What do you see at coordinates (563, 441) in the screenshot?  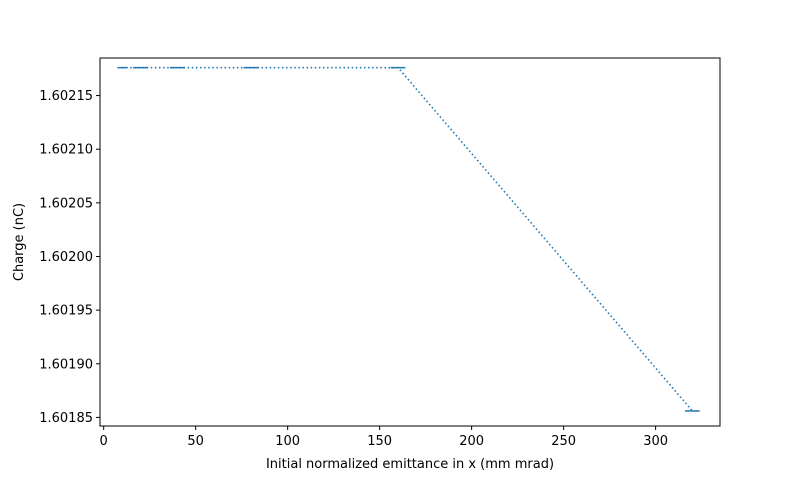 I see `x-tick-label: 250` at bounding box center [563, 441].